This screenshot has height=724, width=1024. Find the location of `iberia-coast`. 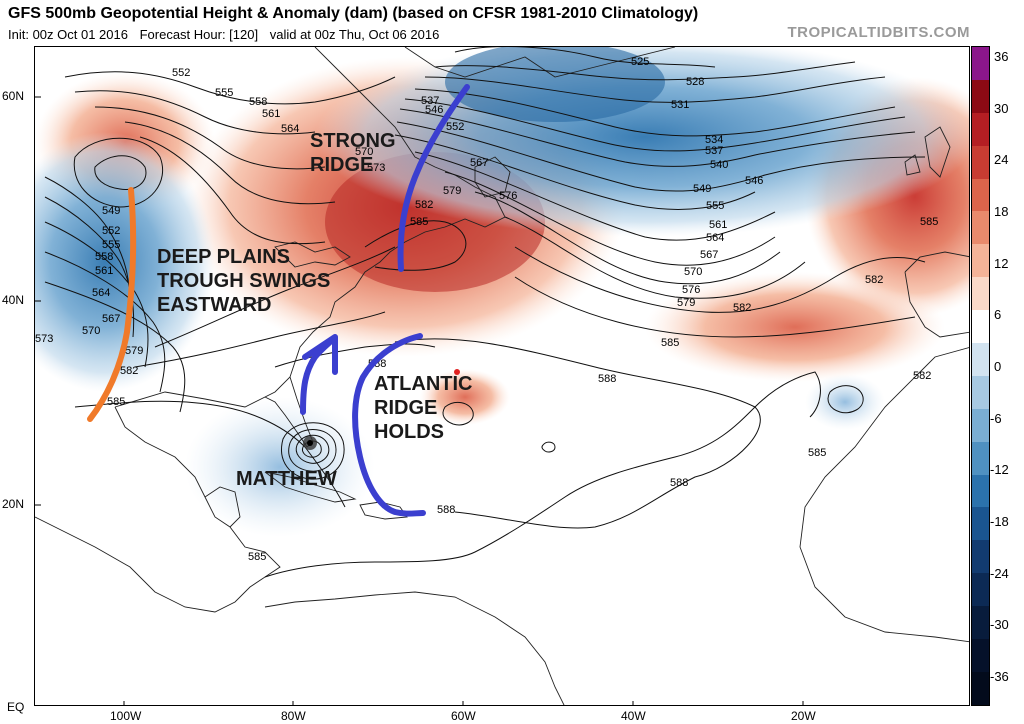

iberia-coast is located at coordinates (936, 294).